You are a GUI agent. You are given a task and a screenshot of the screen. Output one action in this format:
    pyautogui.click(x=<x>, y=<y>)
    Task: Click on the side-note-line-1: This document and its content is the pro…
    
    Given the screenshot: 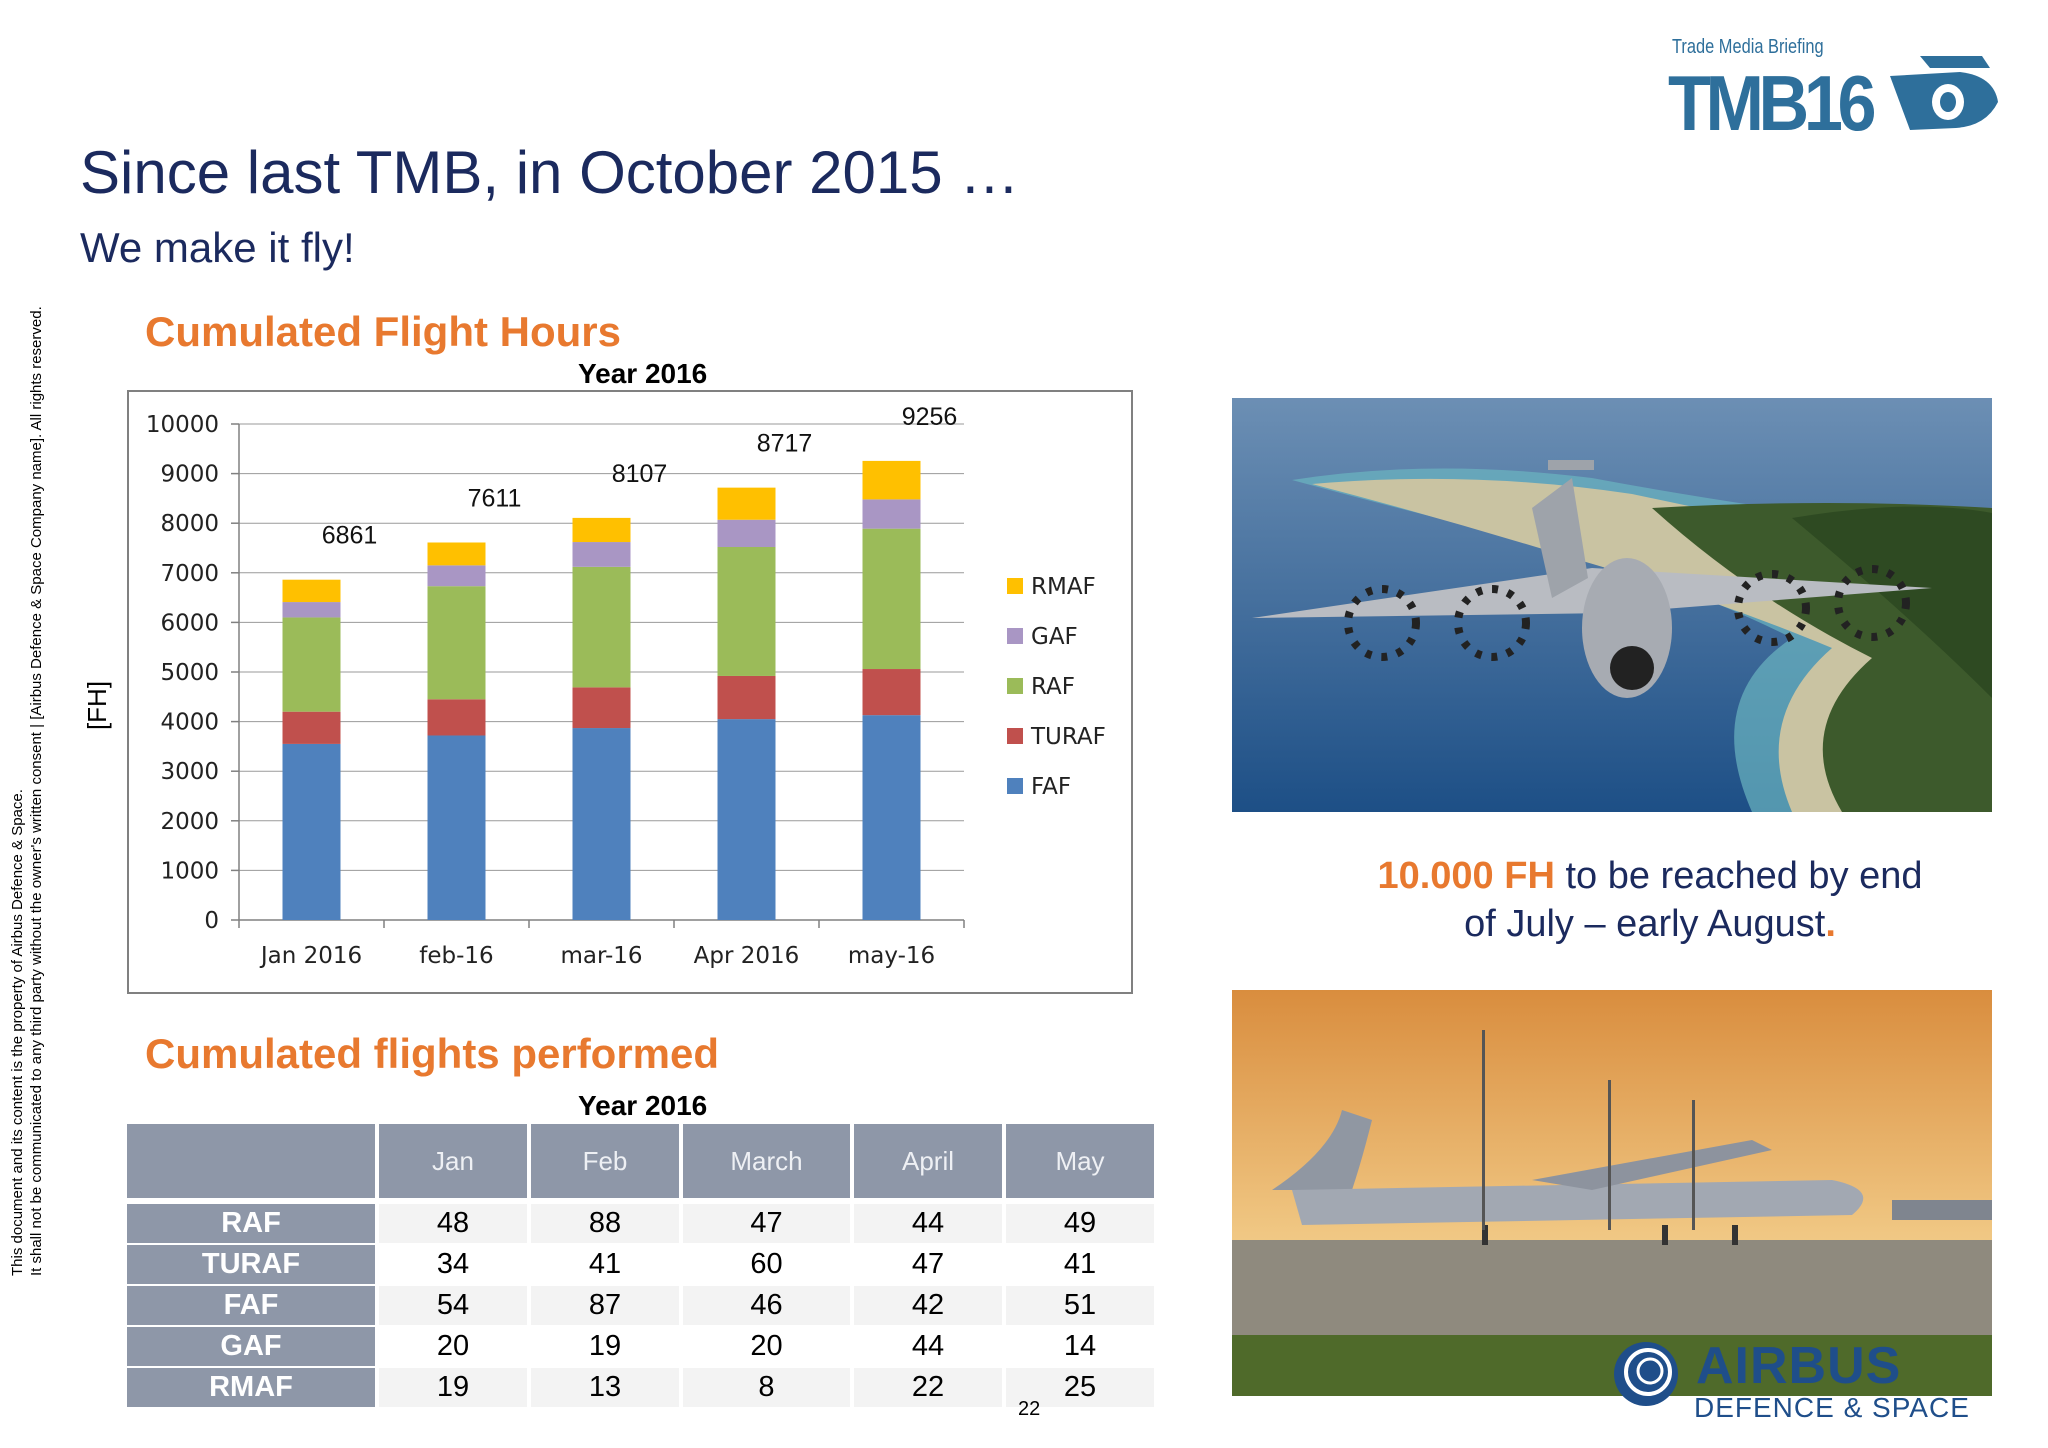 What is the action you would take?
    pyautogui.click(x=17, y=1032)
    